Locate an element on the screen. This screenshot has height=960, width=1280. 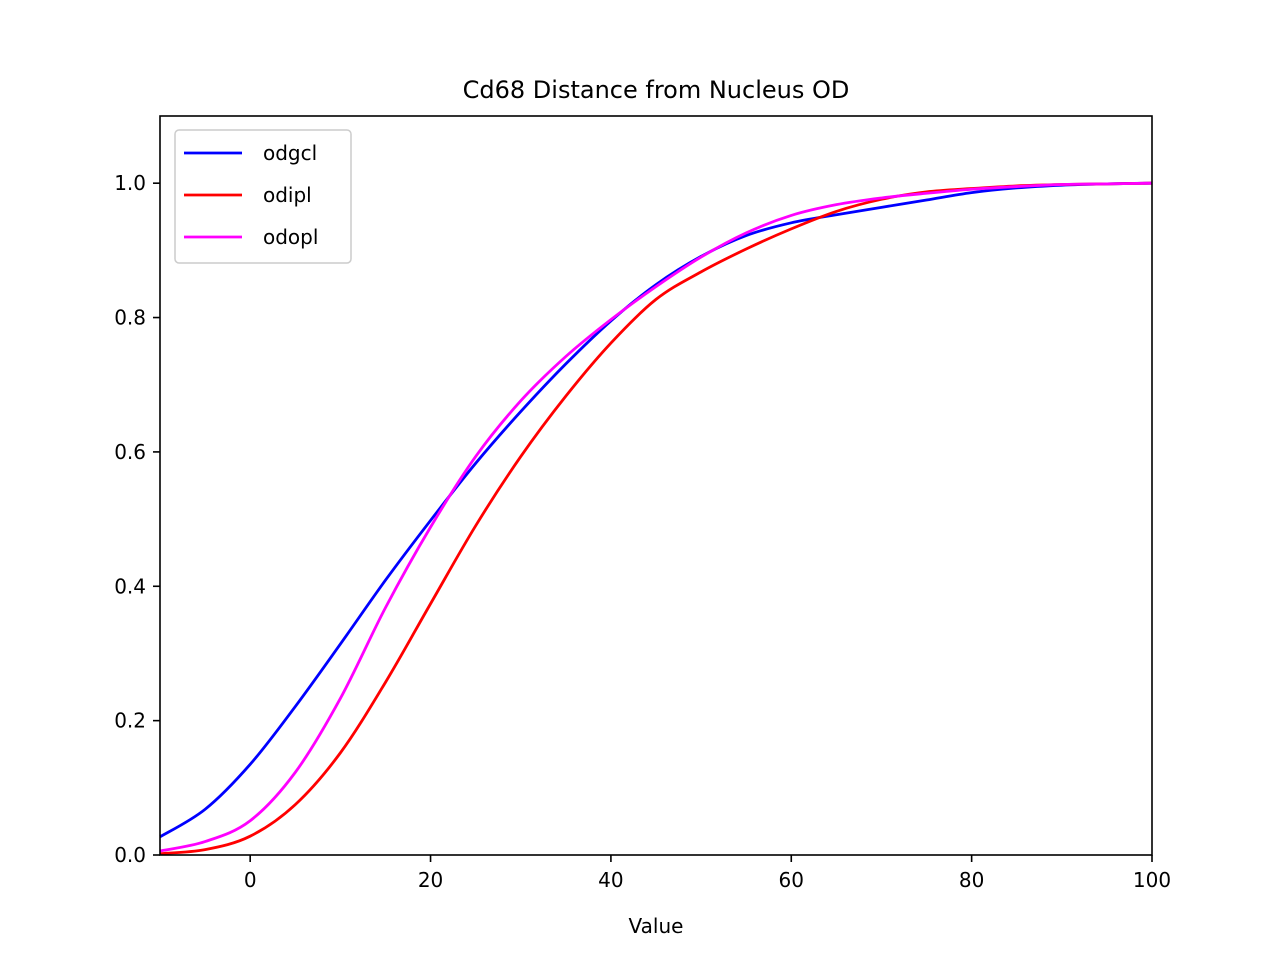
legend-label-odgcl: odgcl is located at coordinates (290, 153).